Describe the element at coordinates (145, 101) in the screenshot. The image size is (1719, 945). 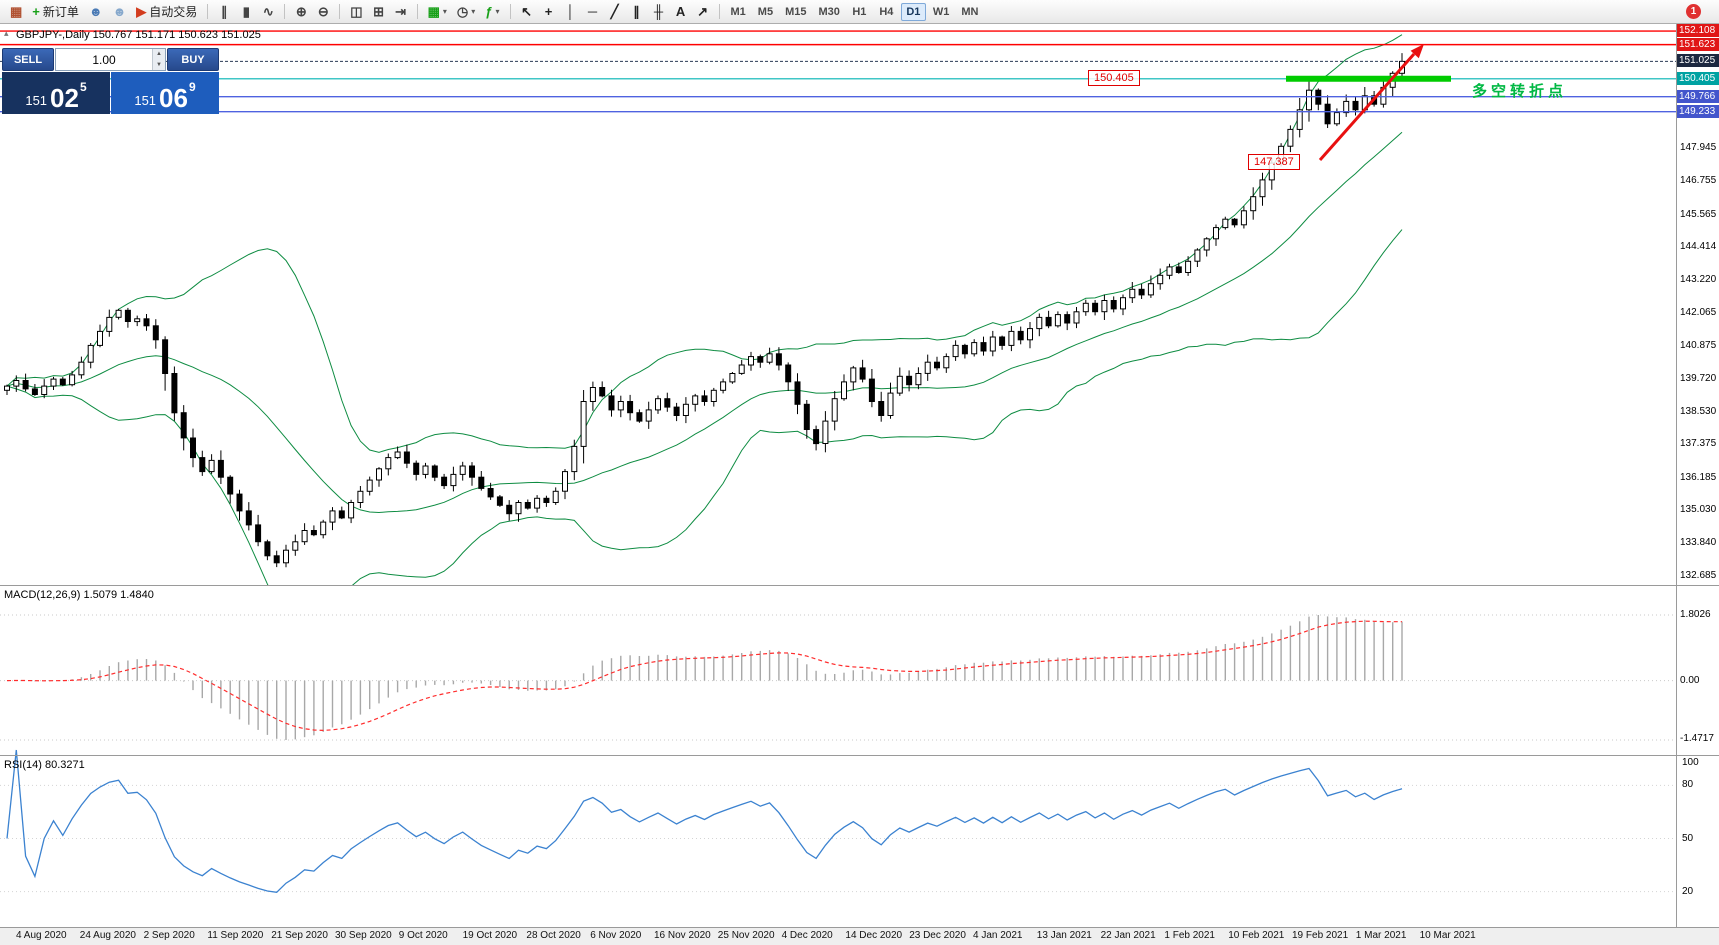
I see `buy-price-big-figure: 151` at that location.